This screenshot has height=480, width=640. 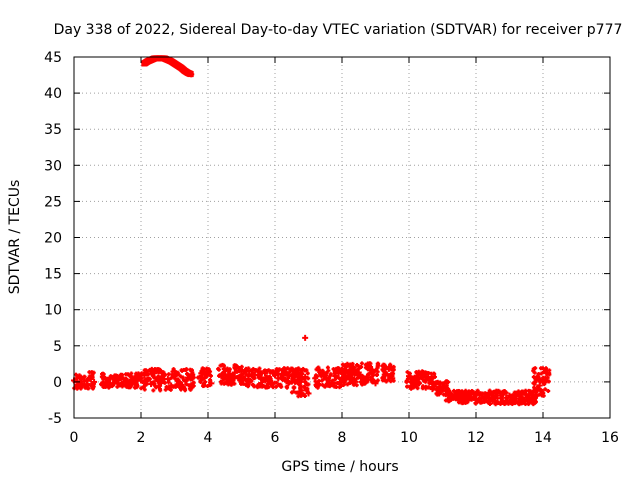 I want to click on x-tick-label: 12, so click(x=476, y=438).